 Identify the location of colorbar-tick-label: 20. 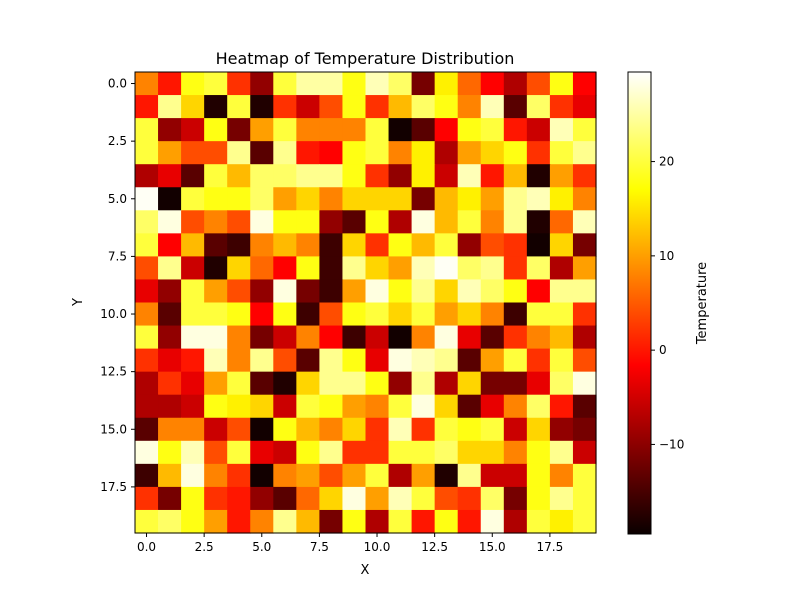
(666, 162).